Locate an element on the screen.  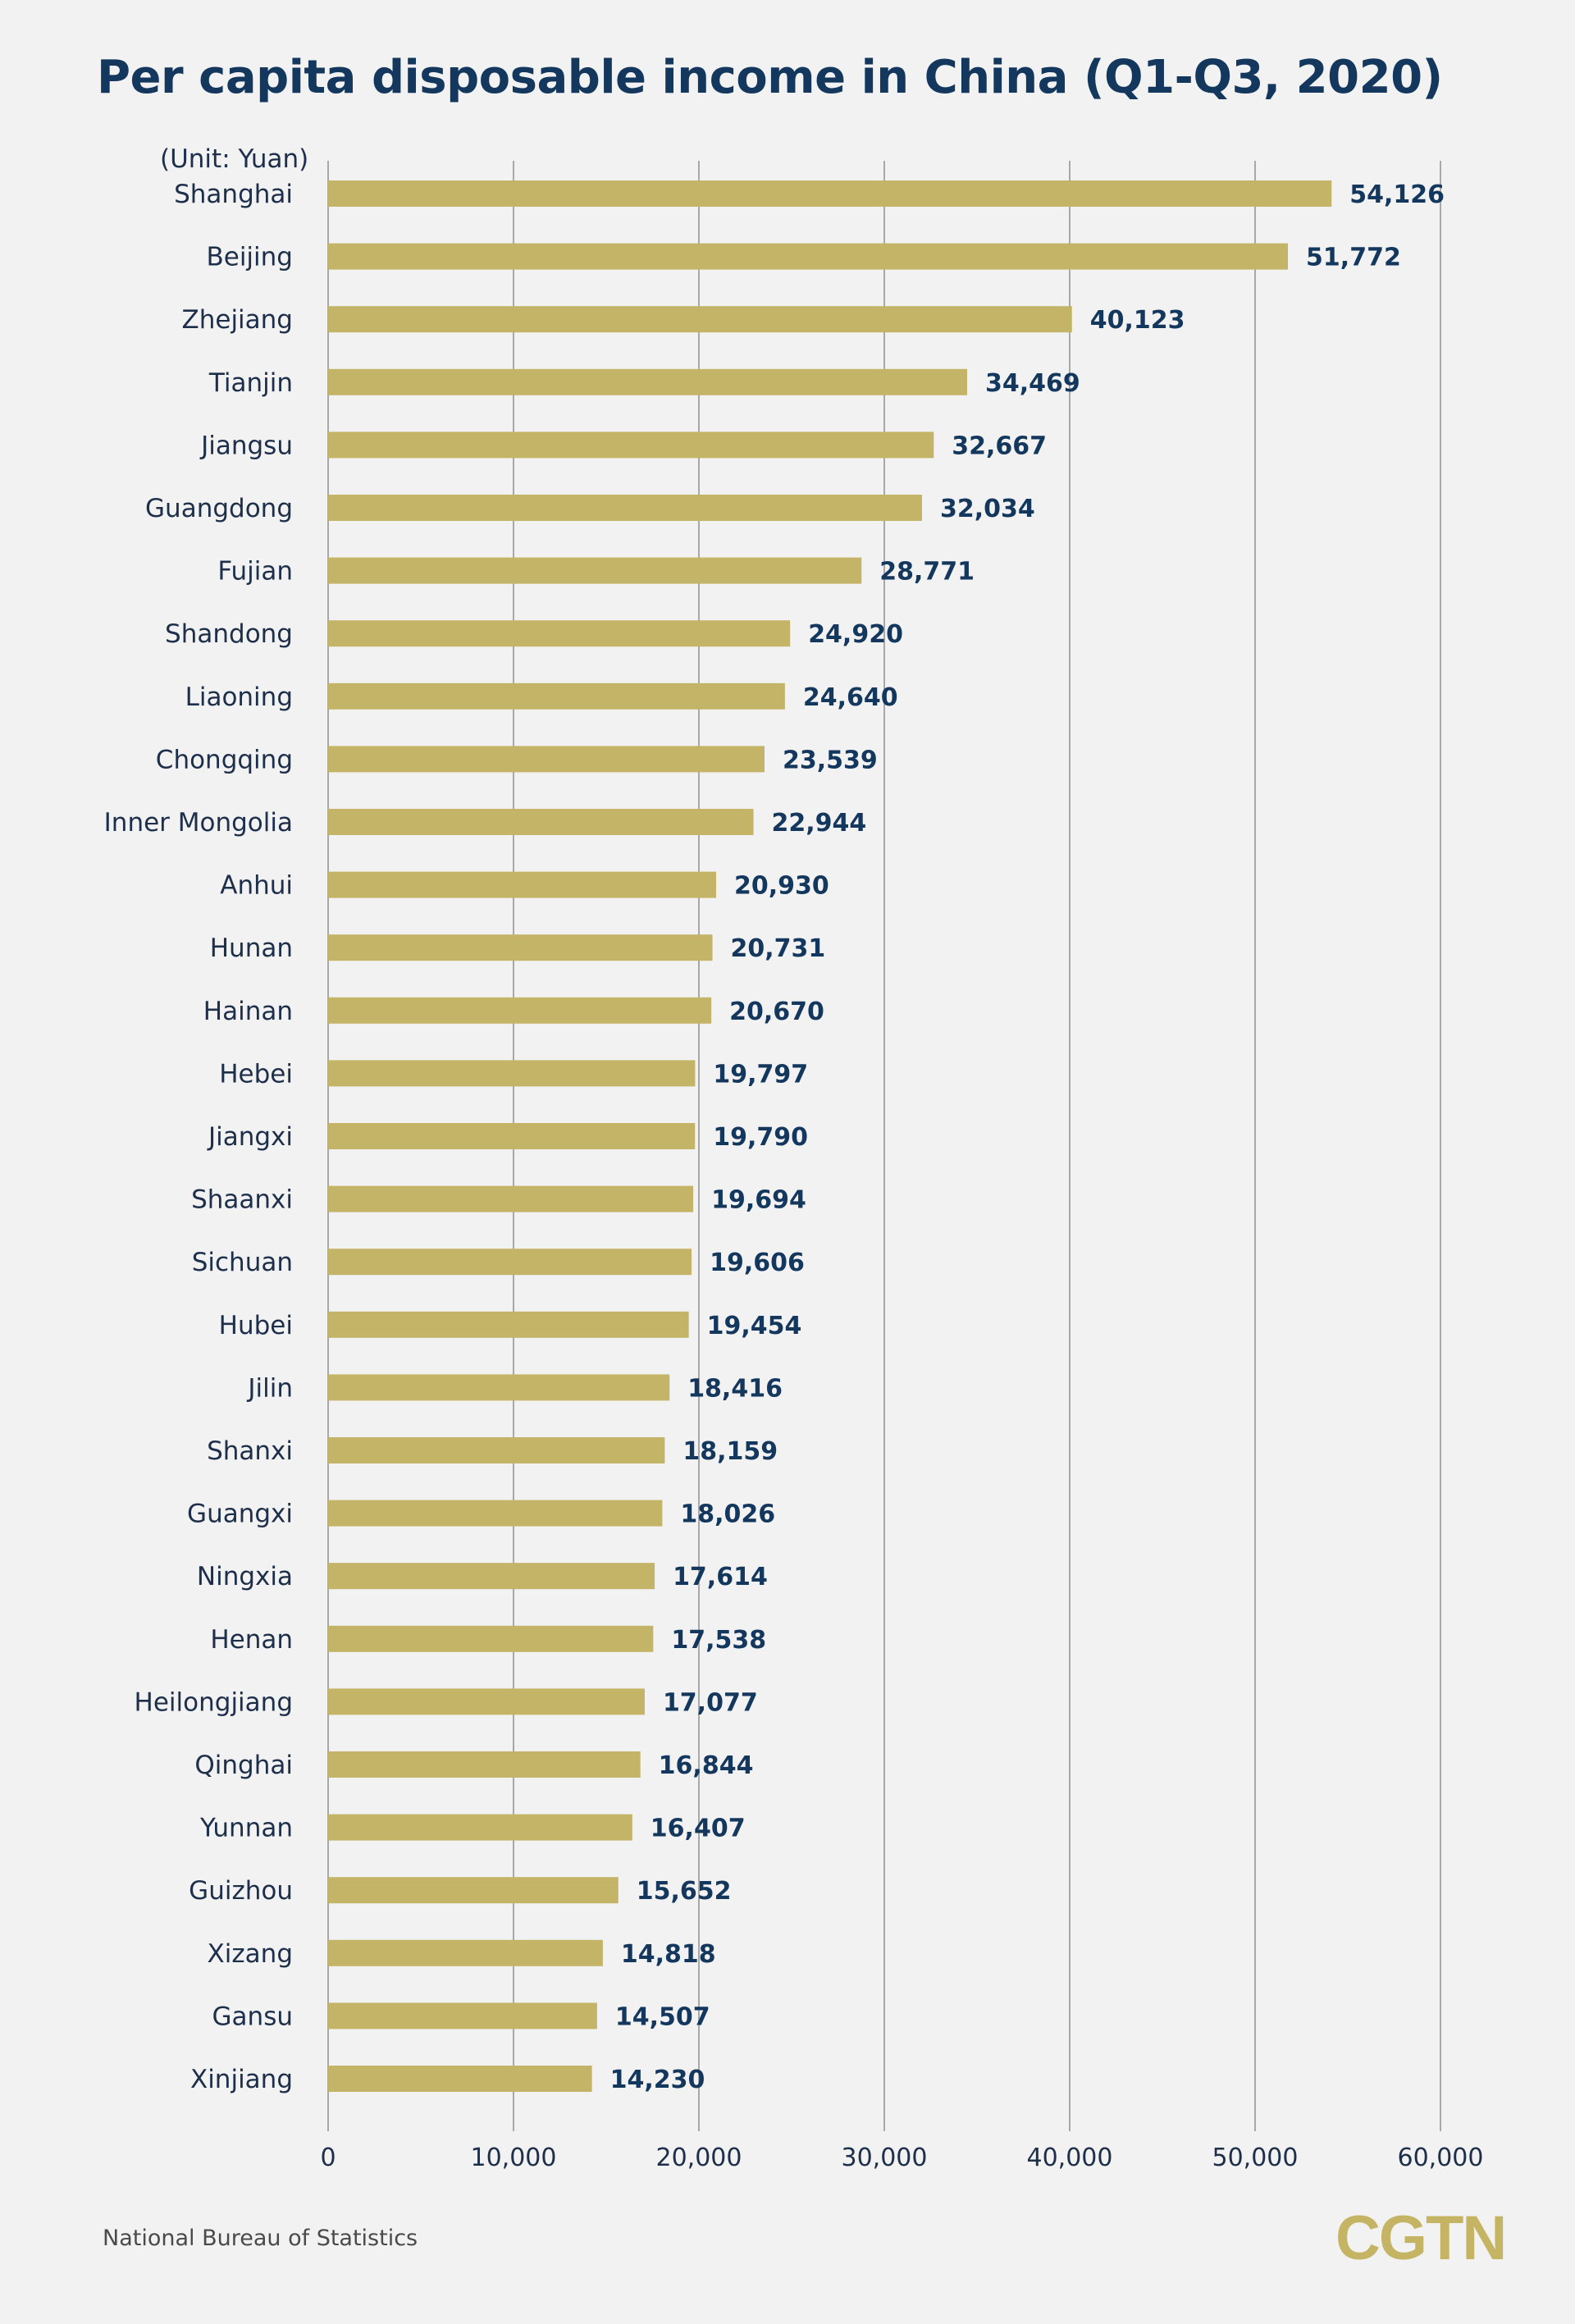
value-label: 22,944 is located at coordinates (820, 823).